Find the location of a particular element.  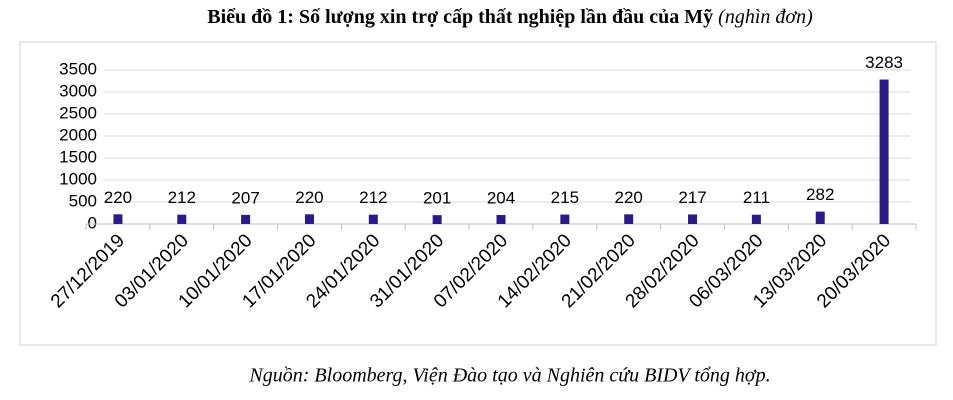

value-label: 3283 is located at coordinates (884, 62).